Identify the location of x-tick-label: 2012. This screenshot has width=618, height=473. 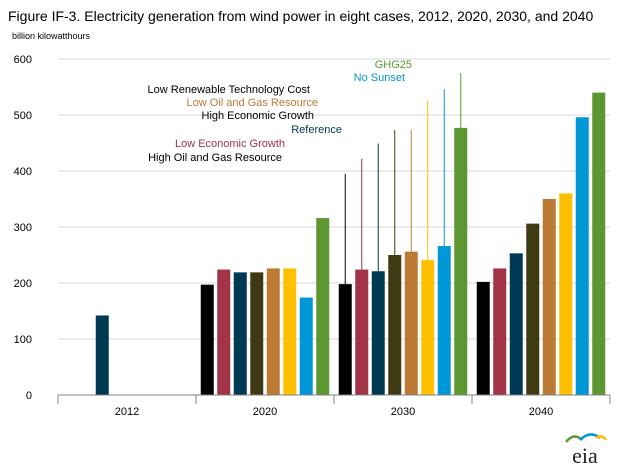
(127, 412).